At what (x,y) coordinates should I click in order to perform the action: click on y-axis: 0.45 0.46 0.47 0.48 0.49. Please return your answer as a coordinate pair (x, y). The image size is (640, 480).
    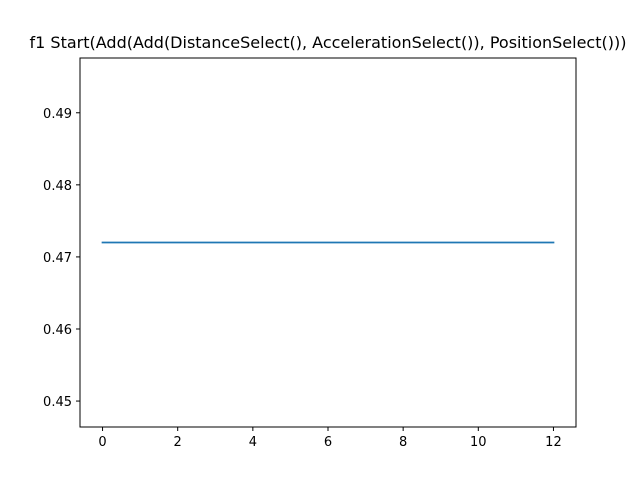
    Looking at the image, I should click on (61, 258).